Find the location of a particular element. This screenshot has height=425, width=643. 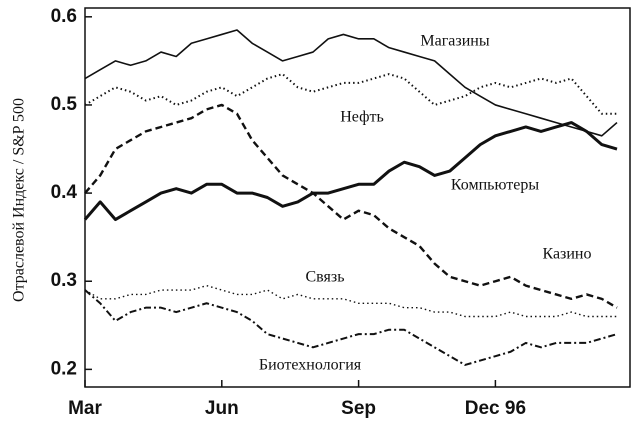

x-tick-label: Dec 96 is located at coordinates (495, 408).